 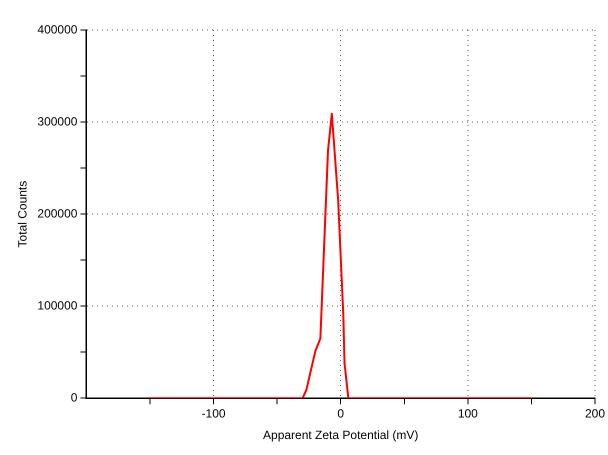 What do you see at coordinates (57, 121) in the screenshot?
I see `y-tick-label: 300000` at bounding box center [57, 121].